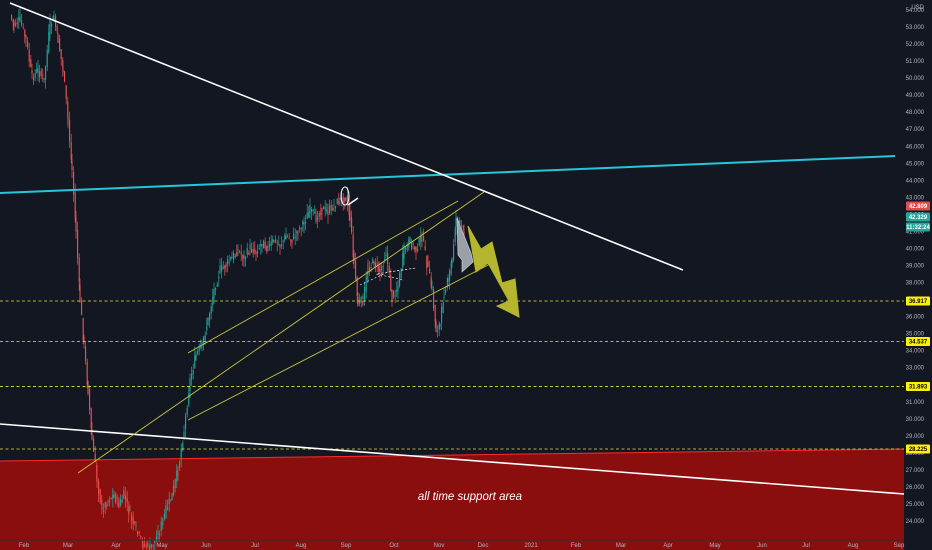  Describe the element at coordinates (915, 267) in the screenshot. I see `y-tick-label: 39.000` at that location.